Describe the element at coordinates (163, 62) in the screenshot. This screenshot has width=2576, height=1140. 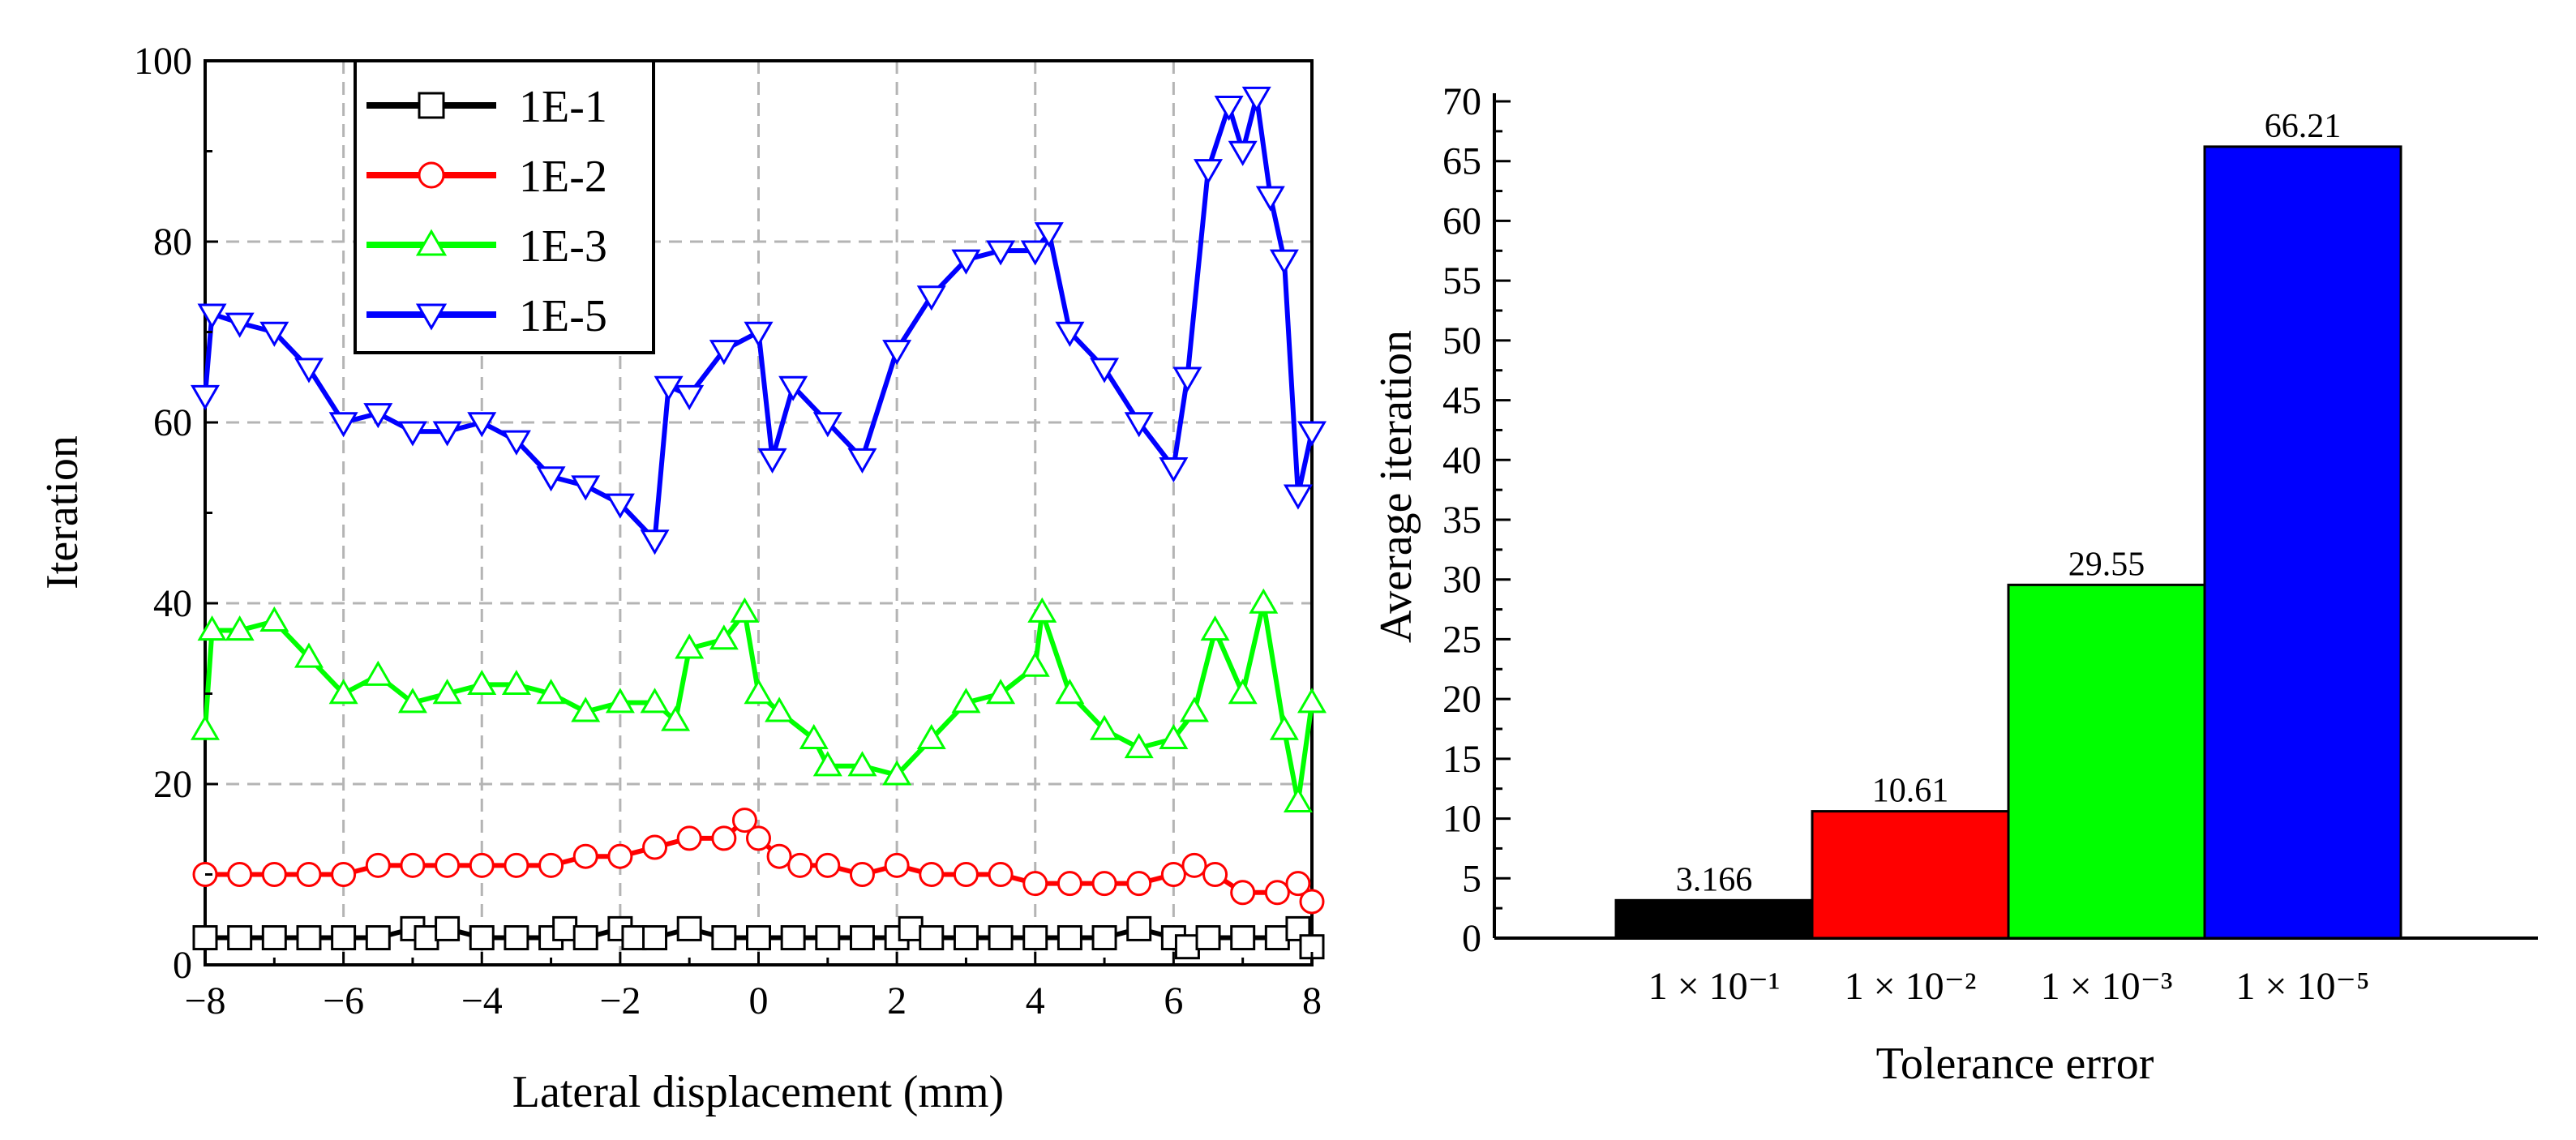
I see `y-tick-label: 100` at that location.